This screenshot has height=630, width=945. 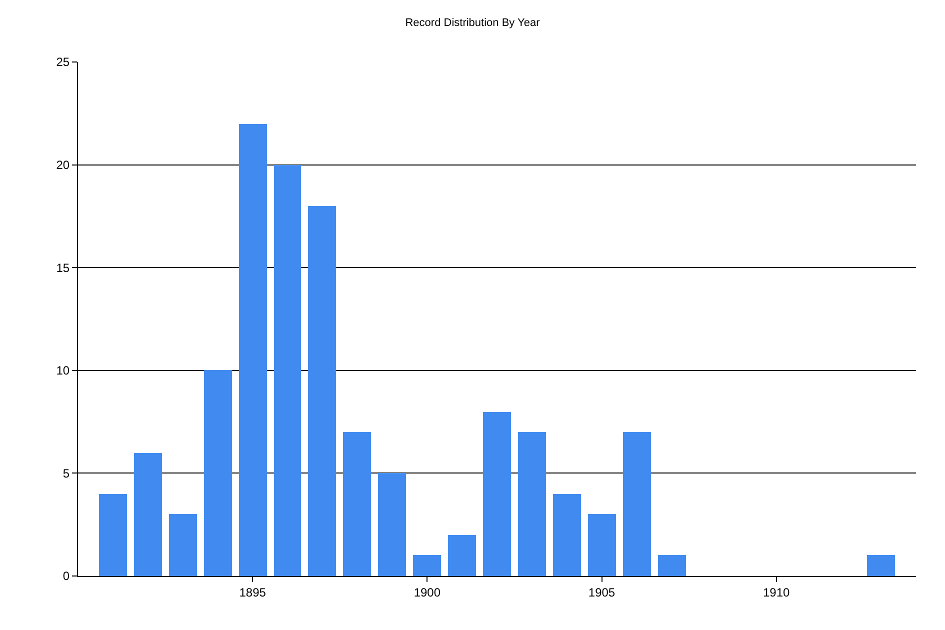 I want to click on x-tick-label: 1905, so click(x=602, y=592).